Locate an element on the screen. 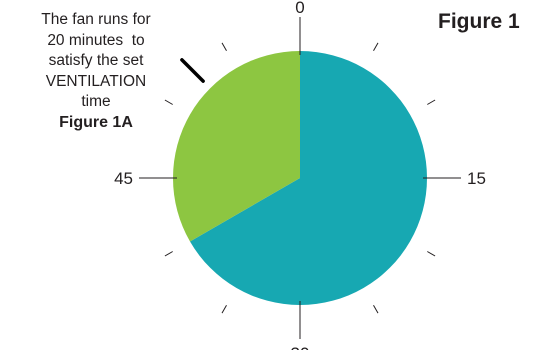  figure-1a-label: Figure 1A is located at coordinates (96, 122).